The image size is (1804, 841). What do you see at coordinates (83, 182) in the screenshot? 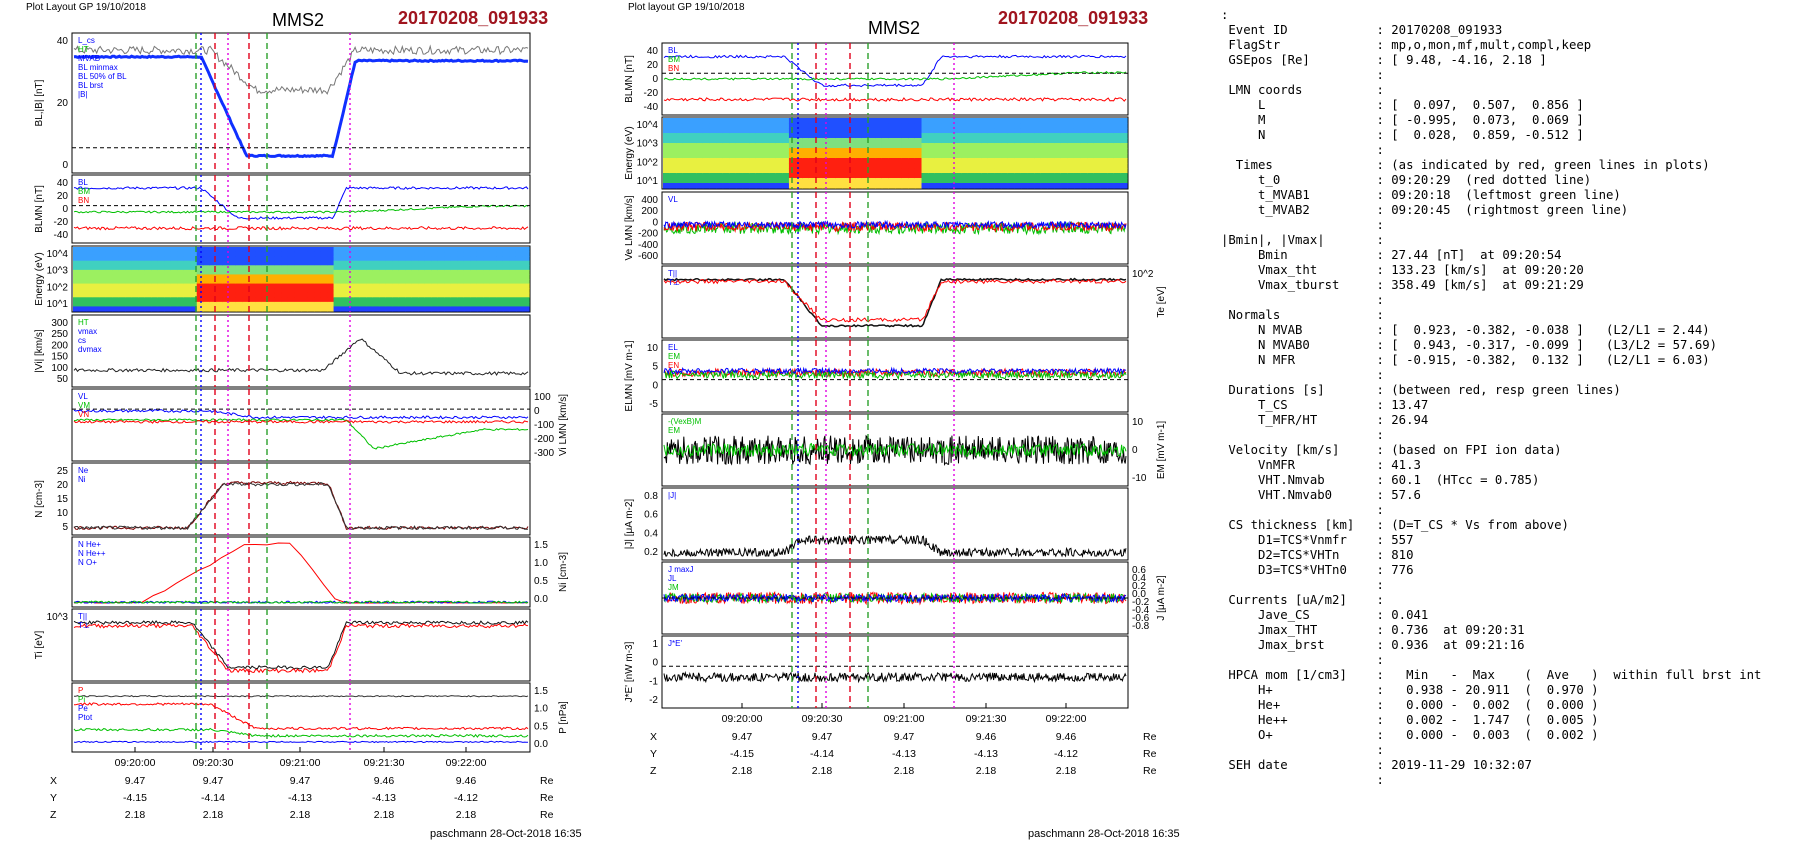
I see `legend-entry: BL` at bounding box center [83, 182].